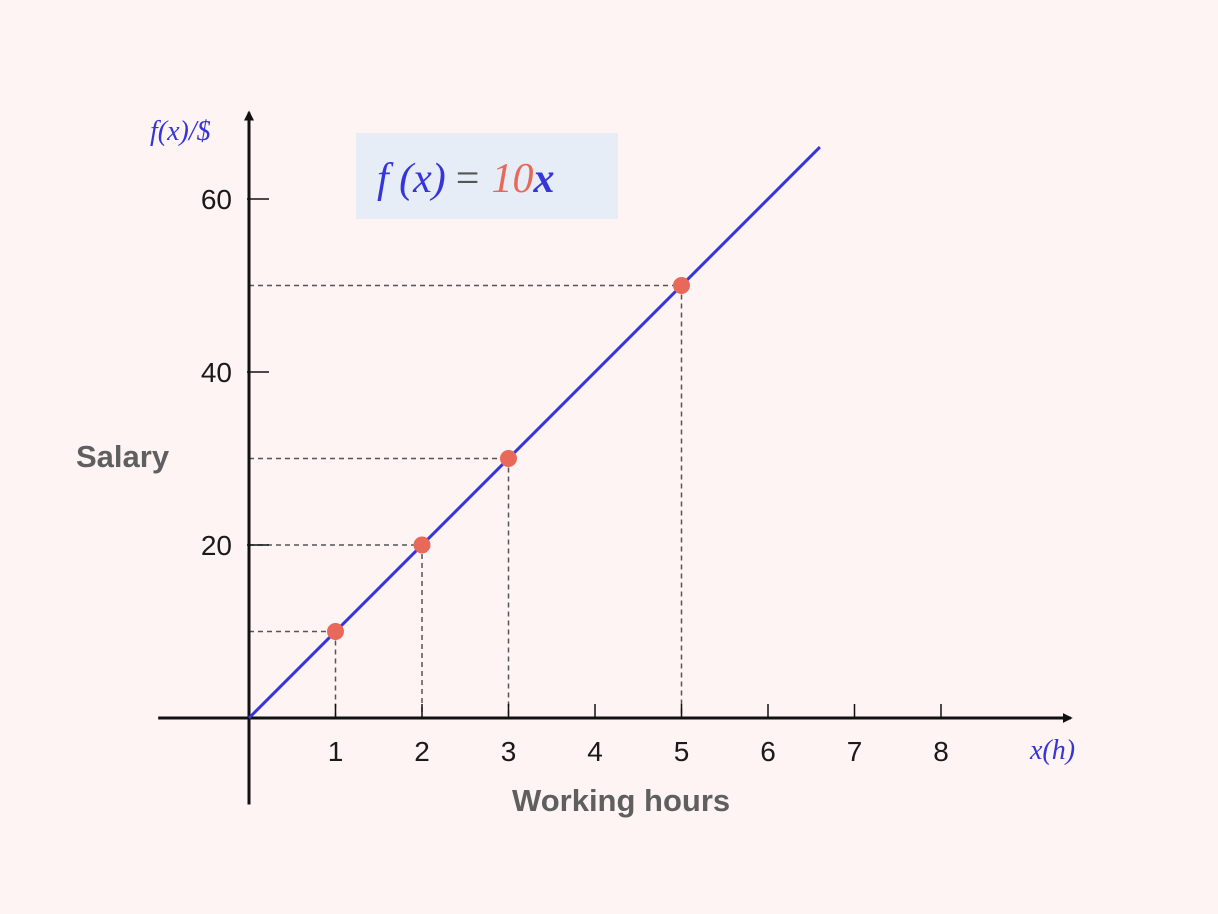 The image size is (1218, 914). I want to click on equation-equals: =, so click(468, 179).